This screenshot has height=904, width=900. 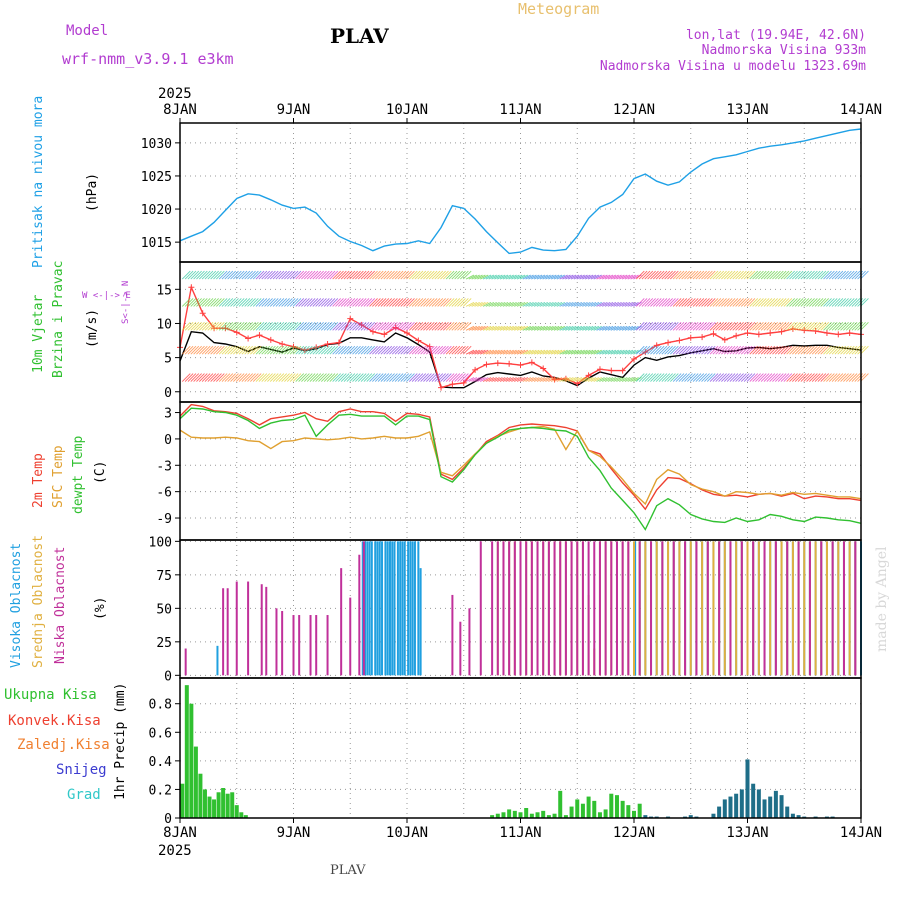 I want to click on wind-compass-ns: S<-|-> N, so click(x=126, y=302).